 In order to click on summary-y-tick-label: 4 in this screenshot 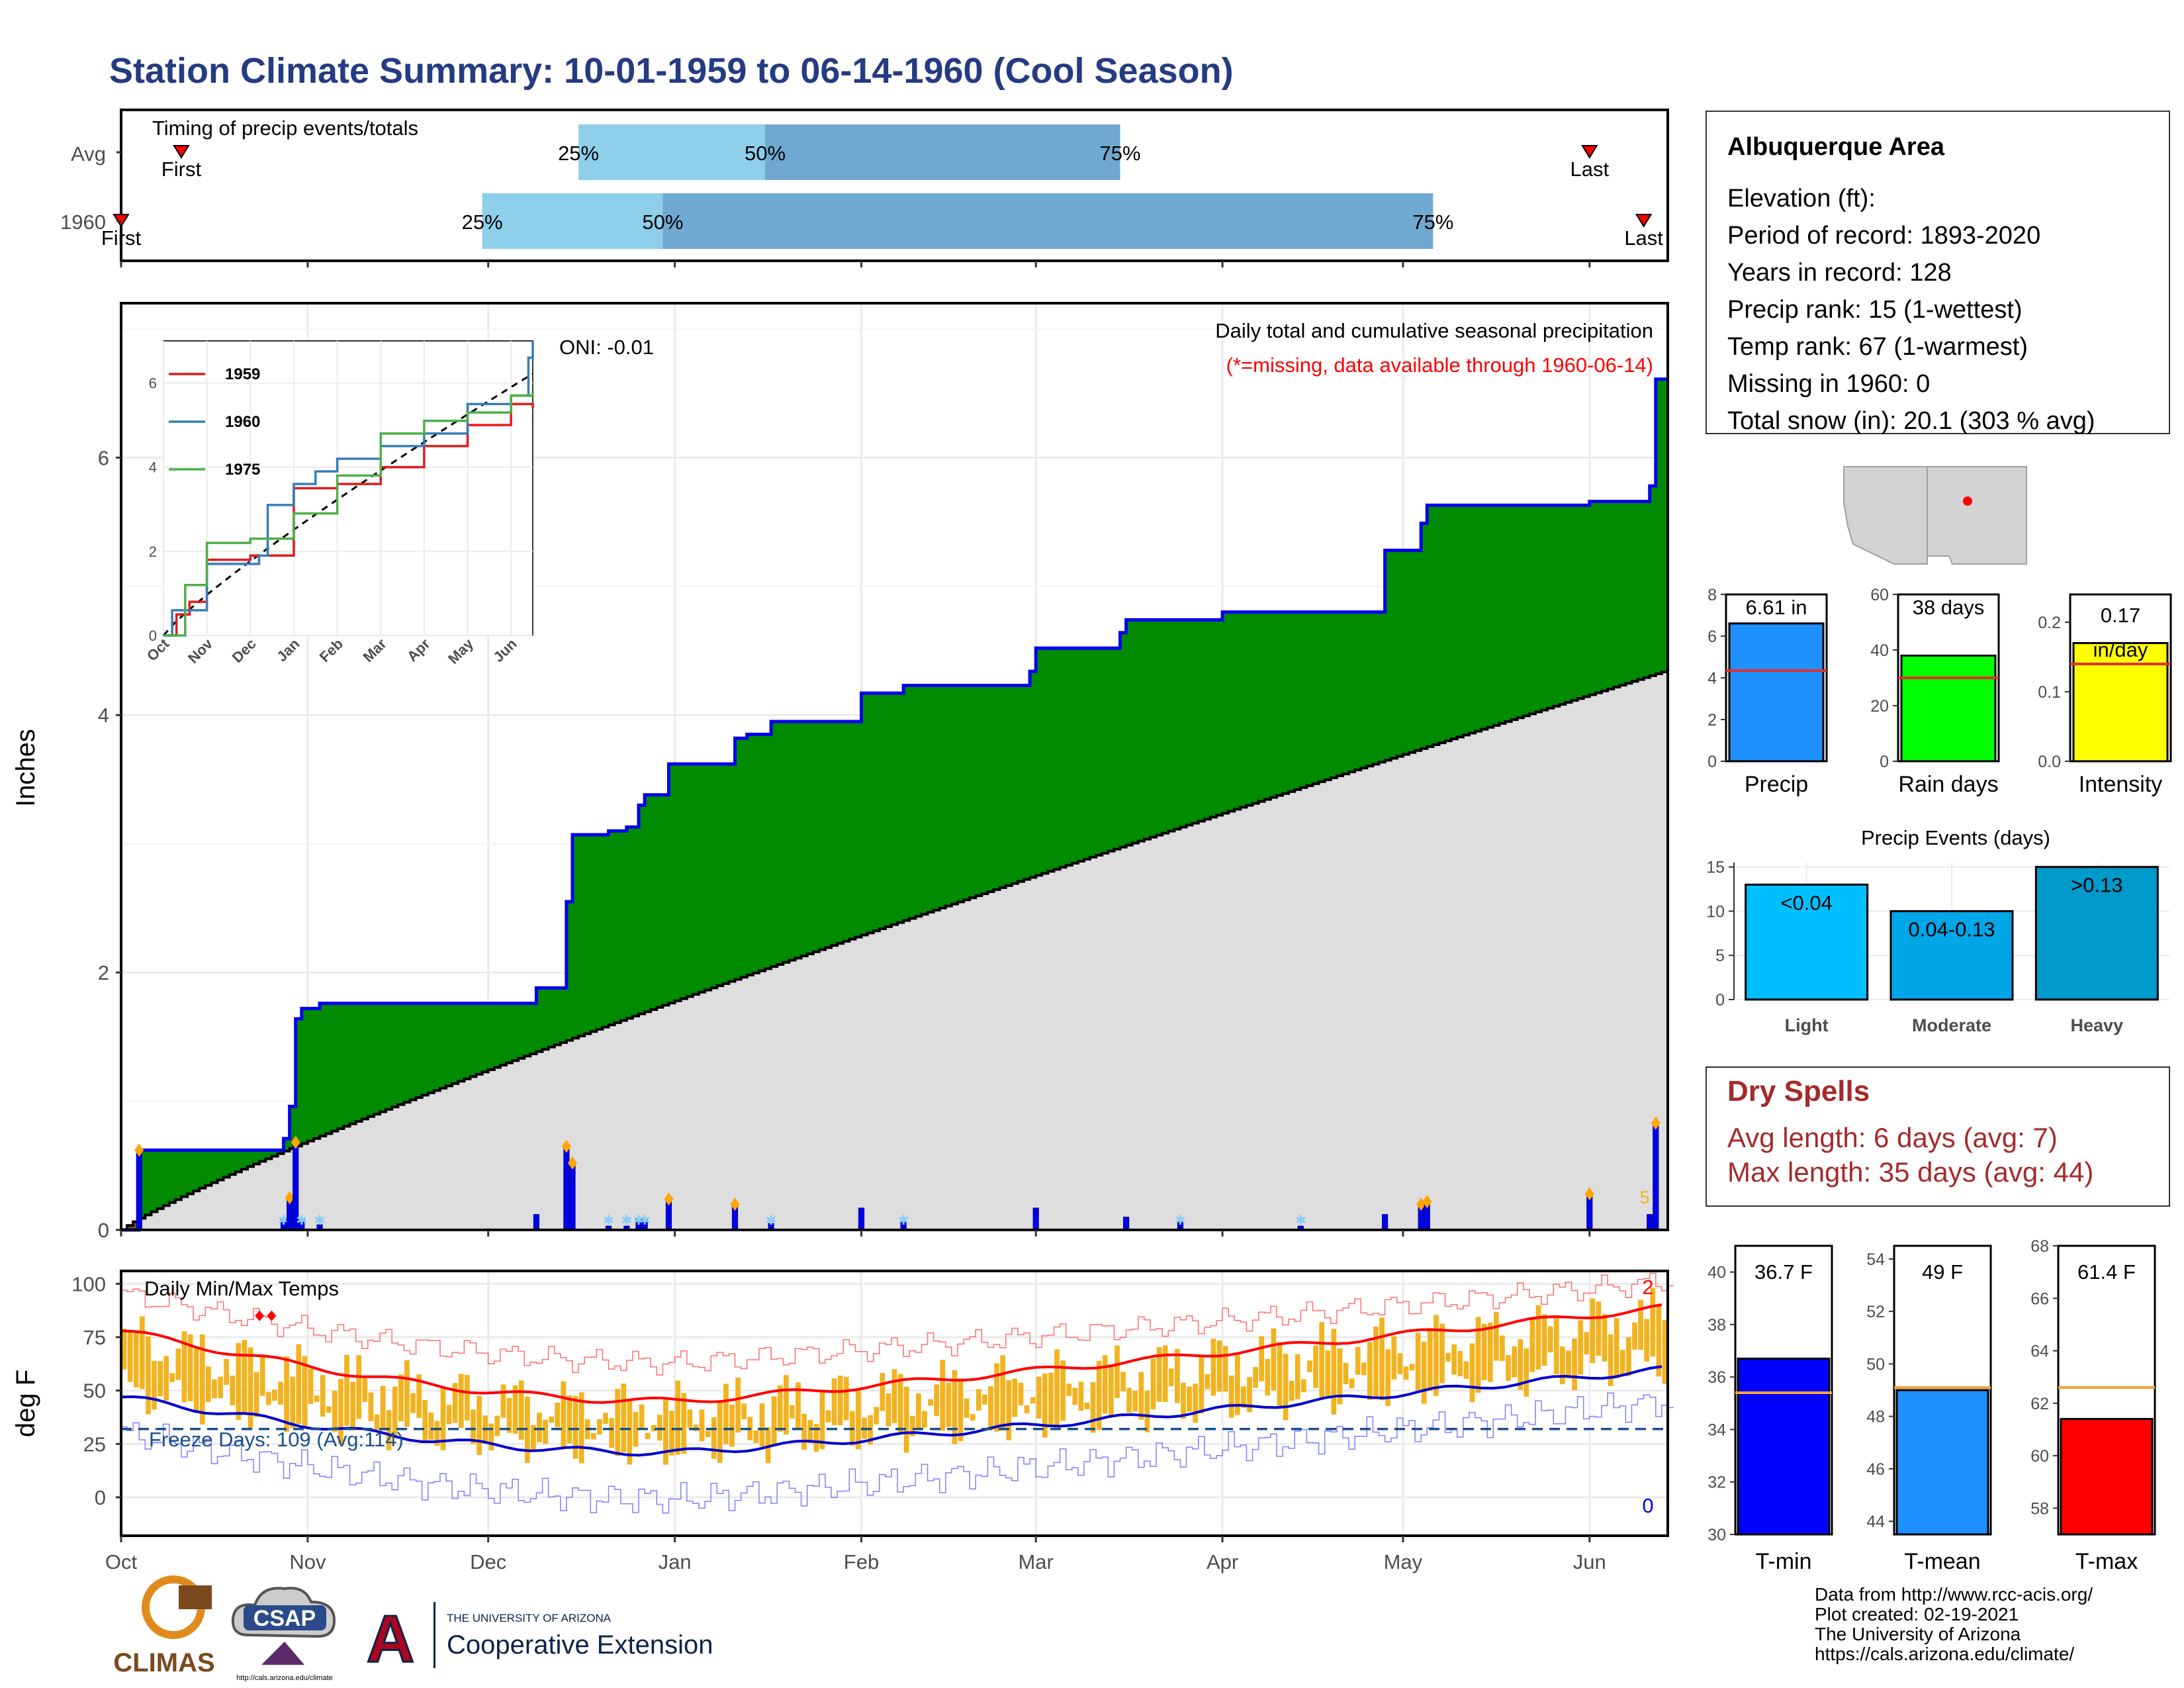, I will do `click(1712, 678)`.